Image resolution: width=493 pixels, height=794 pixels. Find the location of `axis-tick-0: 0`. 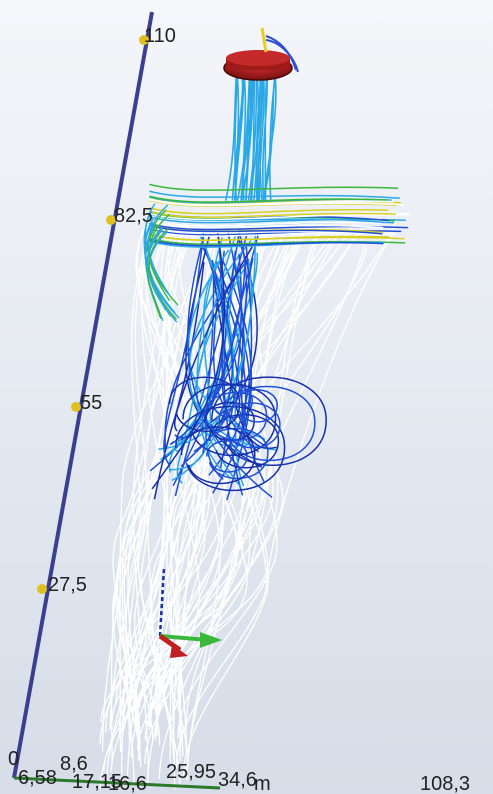

axis-tick-0: 0 is located at coordinates (13, 759).